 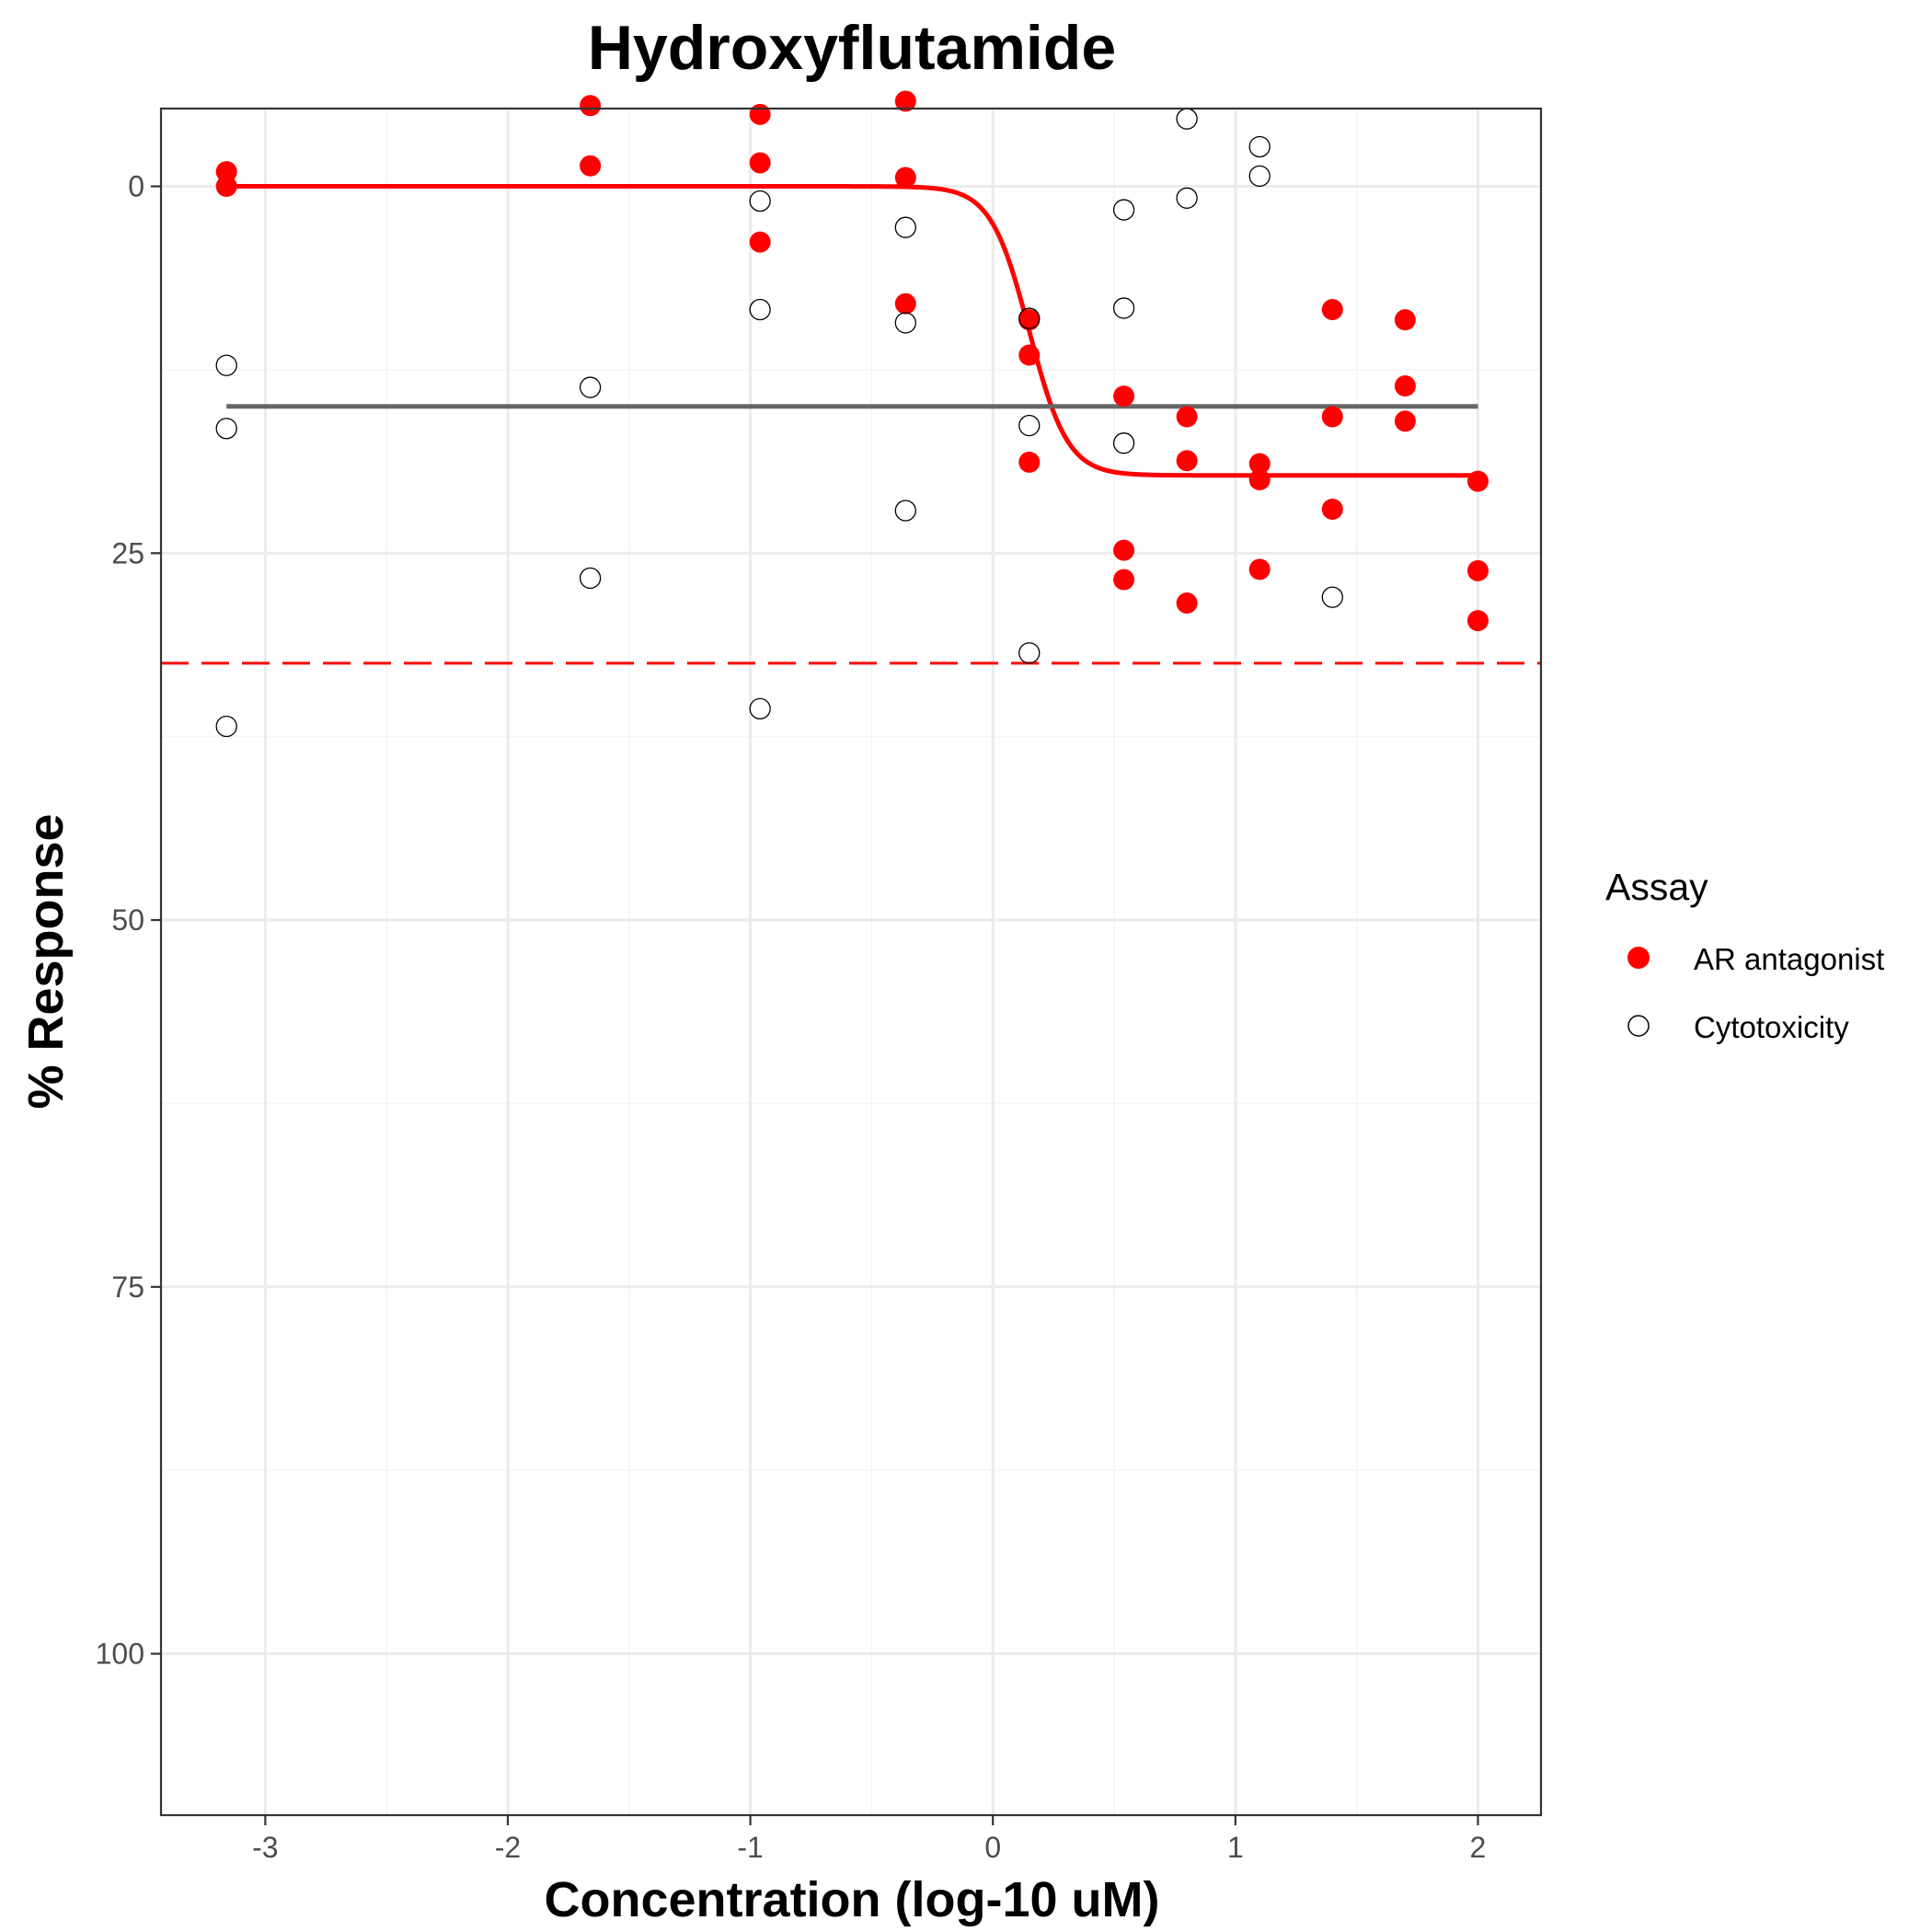 I want to click on y-axis-title: % Response, so click(x=46, y=961).